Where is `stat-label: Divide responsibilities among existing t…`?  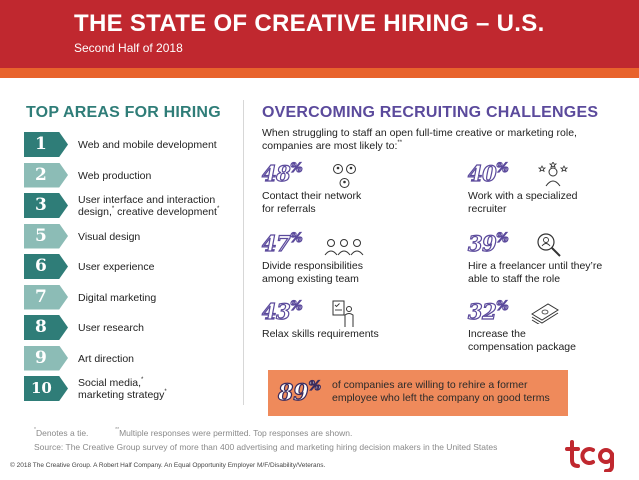 stat-label: Divide responsibilities among existing t… is located at coordinates (312, 272).